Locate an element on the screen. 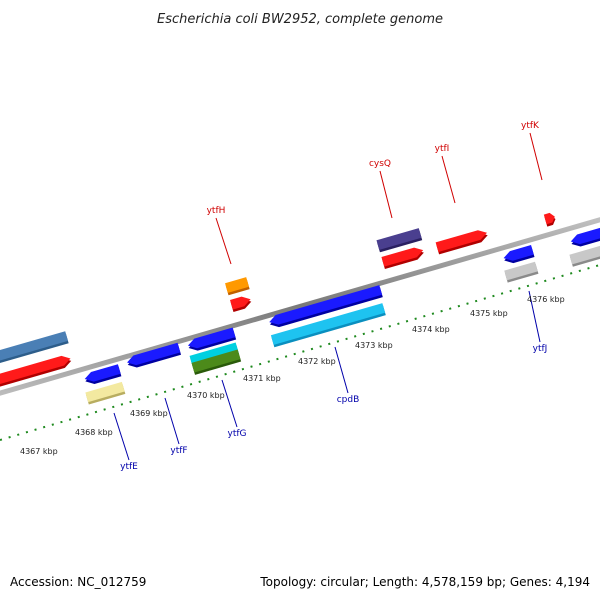 The height and width of the screenshot is (600, 600). kbp-label-4376: 4376 kbp is located at coordinates (546, 299).